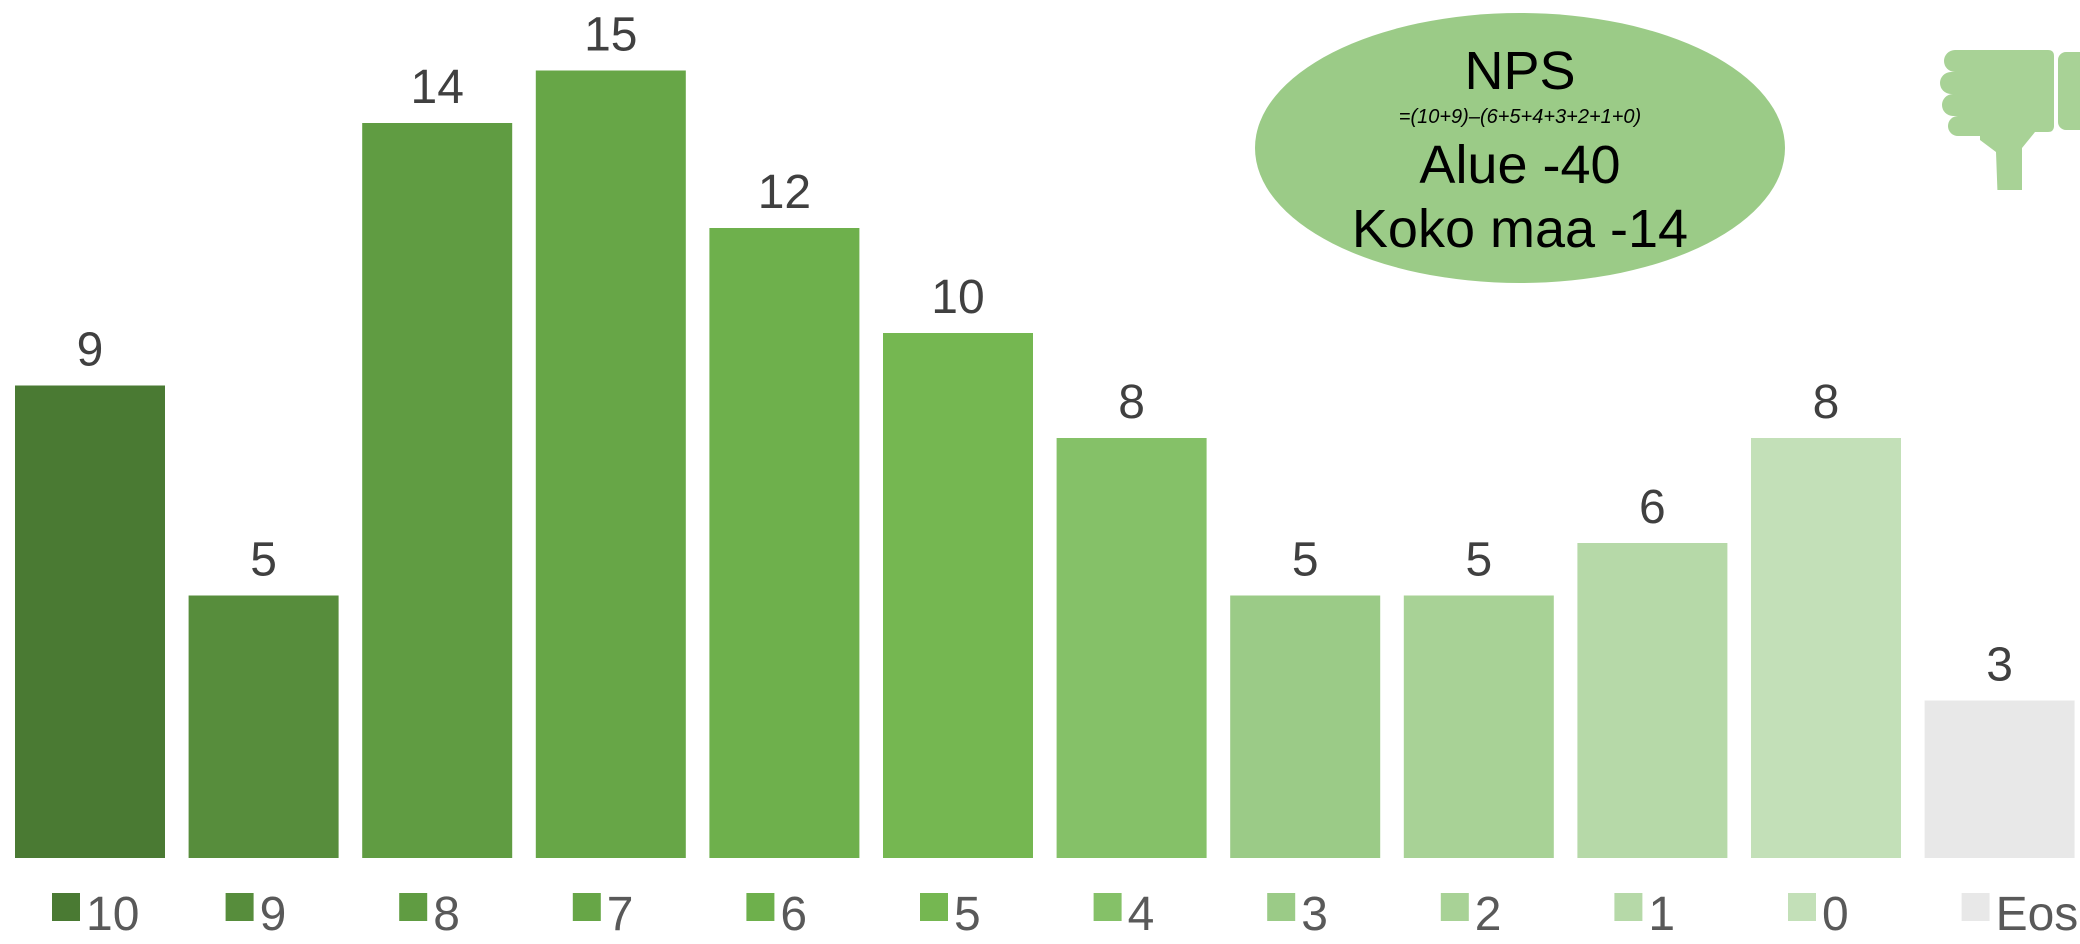 This screenshot has width=2080, height=944. Describe the element at coordinates (1131, 402) in the screenshot. I see `value-label-4: 8` at that location.